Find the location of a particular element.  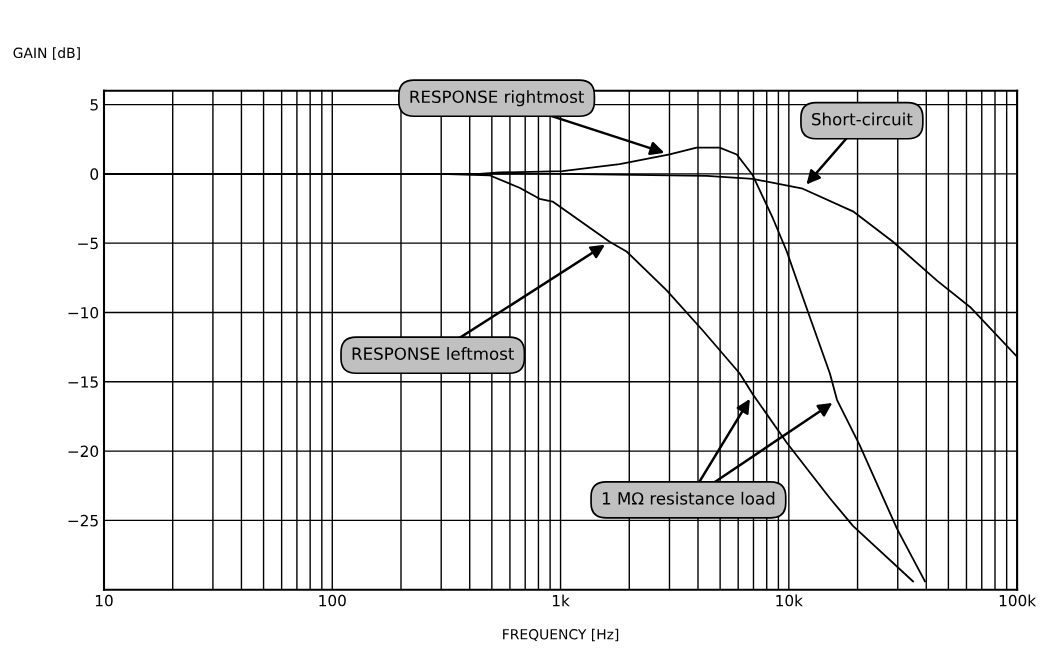

annotation: RESPONSE rightmost is located at coordinates (497, 98).